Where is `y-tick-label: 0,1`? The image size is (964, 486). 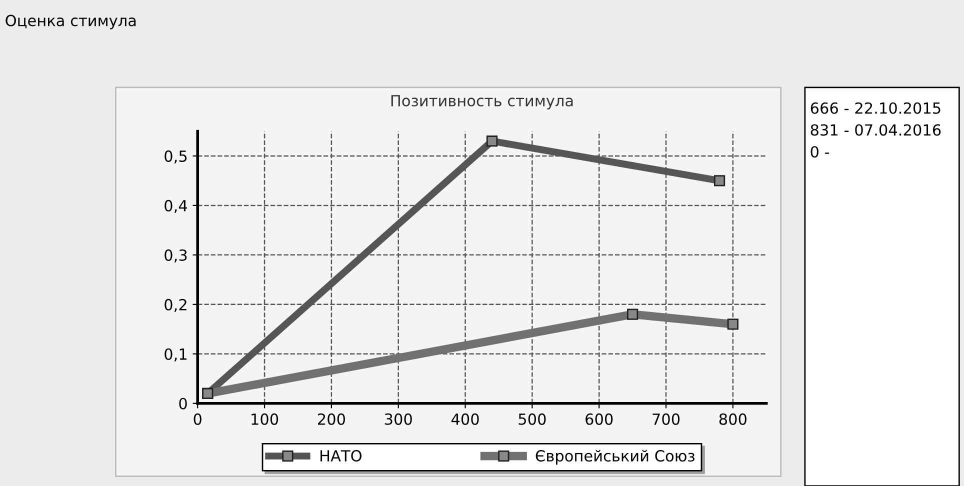
y-tick-label: 0,1 is located at coordinates (175, 355).